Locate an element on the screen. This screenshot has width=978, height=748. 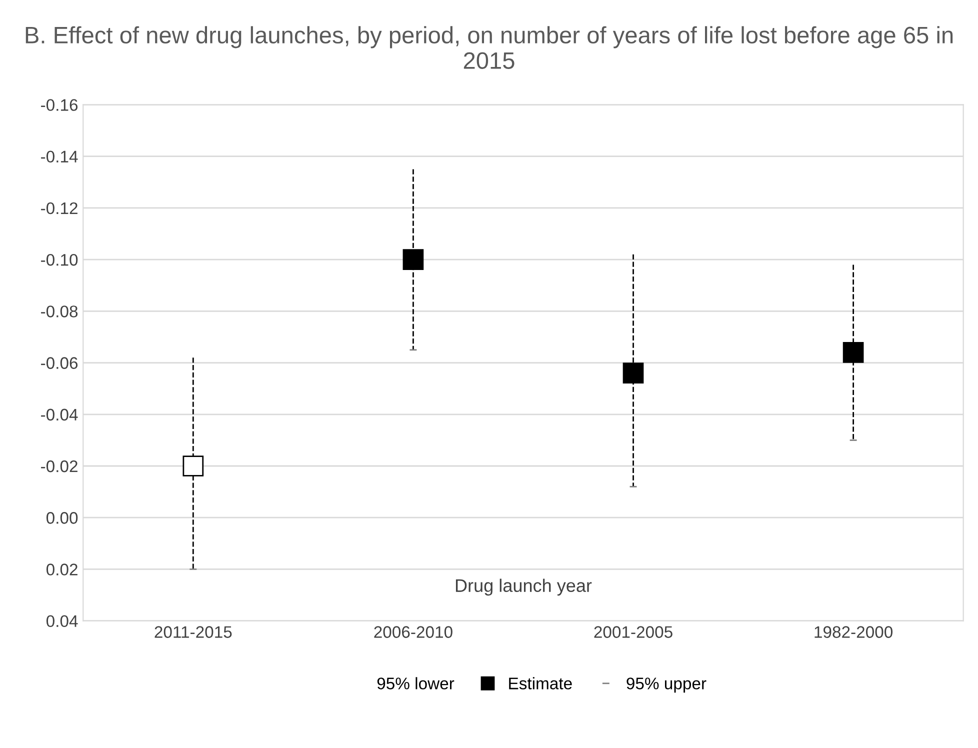
legend-label: Estimate is located at coordinates (540, 683).